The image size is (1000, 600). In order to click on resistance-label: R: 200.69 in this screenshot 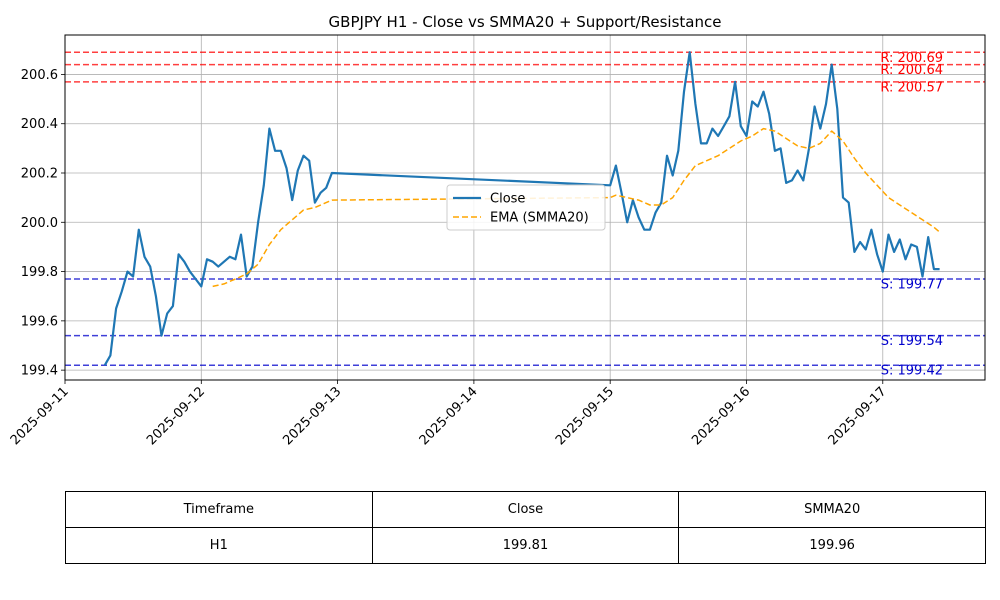, I will do `click(911, 58)`.